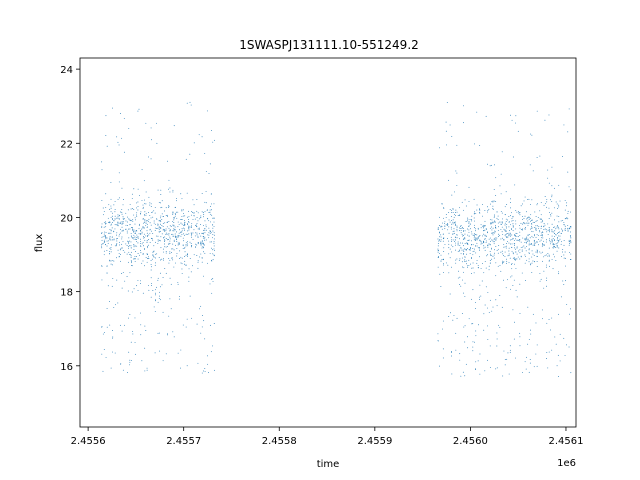 The width and height of the screenshot is (640, 480). I want to click on y-axis-label: flux, so click(39, 243).